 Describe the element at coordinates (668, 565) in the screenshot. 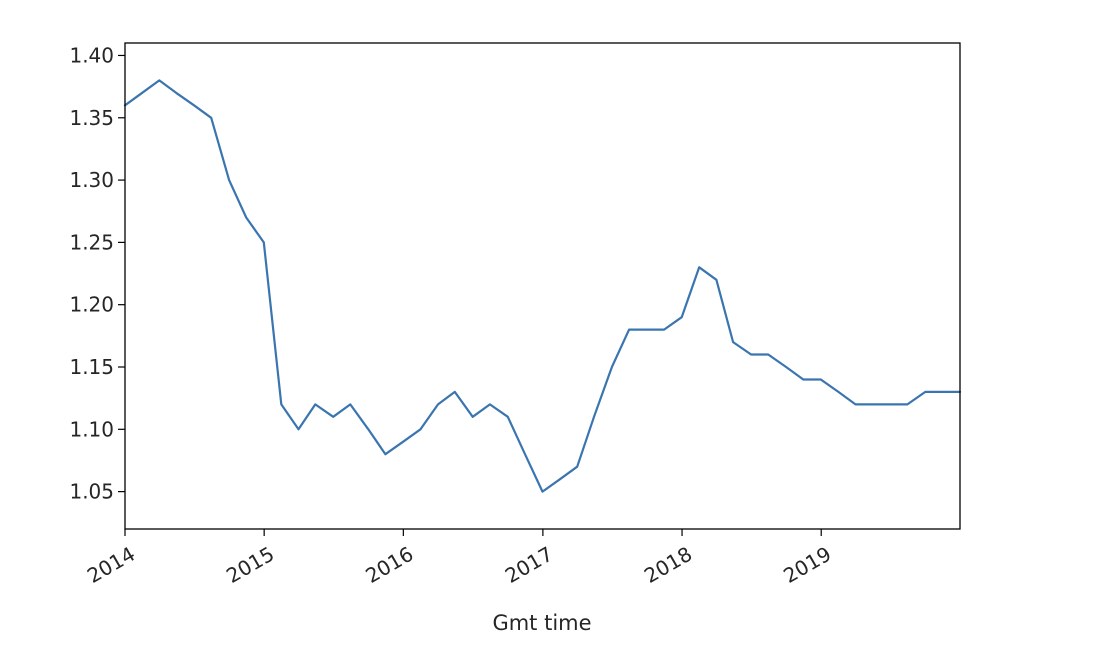

I see `x-tick-label: 2018` at that location.